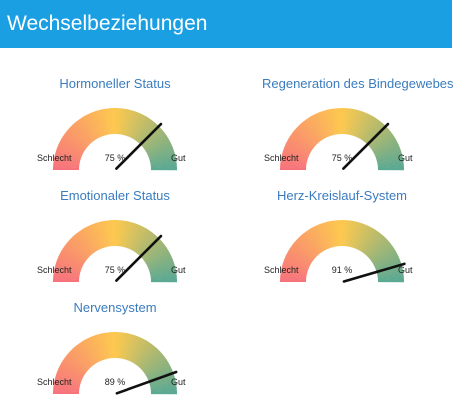  What do you see at coordinates (115, 270) in the screenshot?
I see `gauge-value-label: 75 %` at bounding box center [115, 270].